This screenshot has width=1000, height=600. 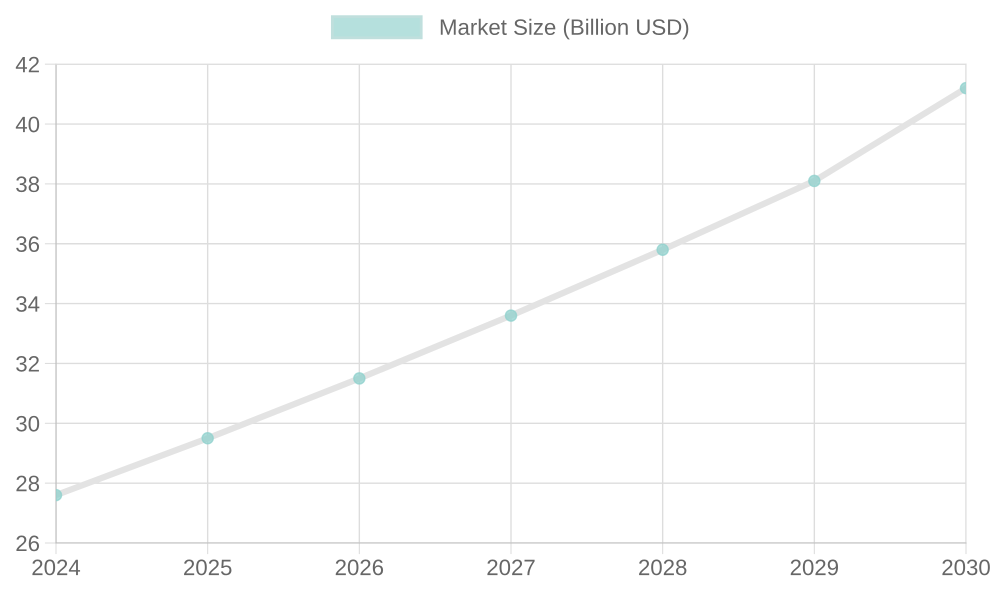 I want to click on x-tick-label: 2026, so click(x=360, y=568).